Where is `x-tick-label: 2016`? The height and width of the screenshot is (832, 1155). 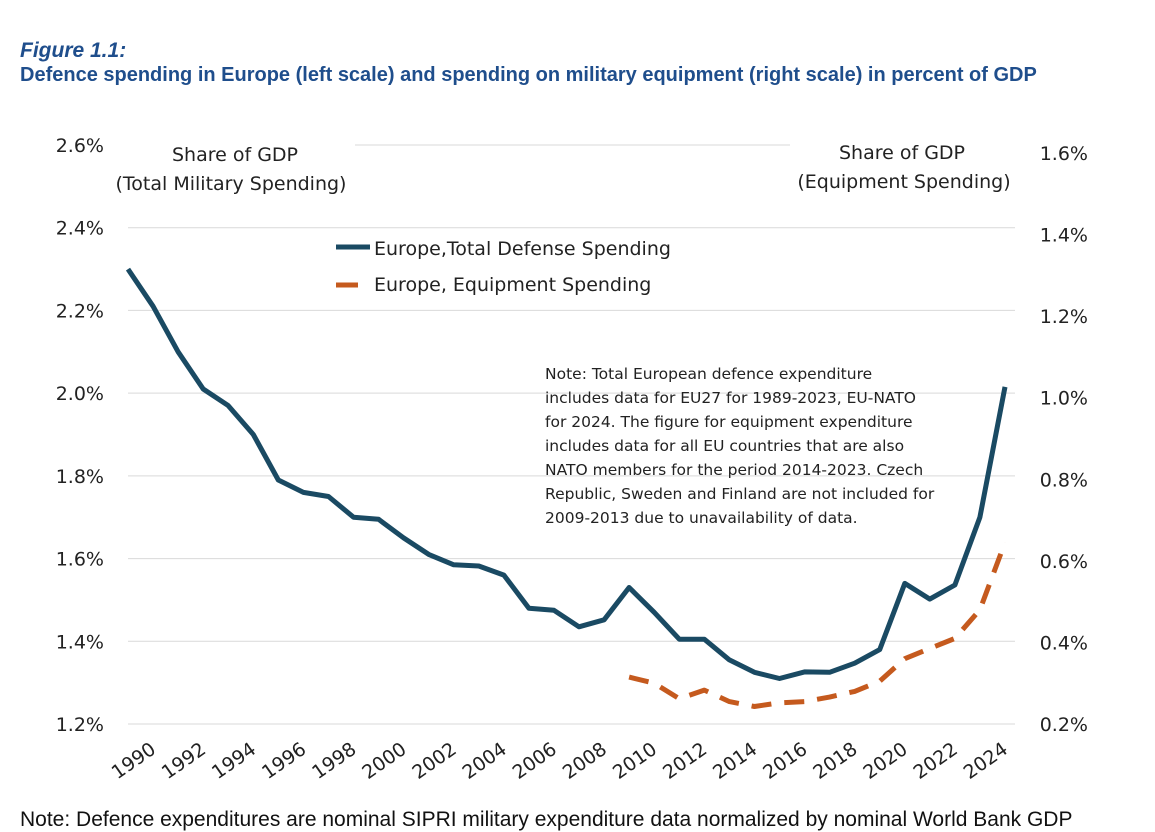 x-tick-label: 2016 is located at coordinates (785, 761).